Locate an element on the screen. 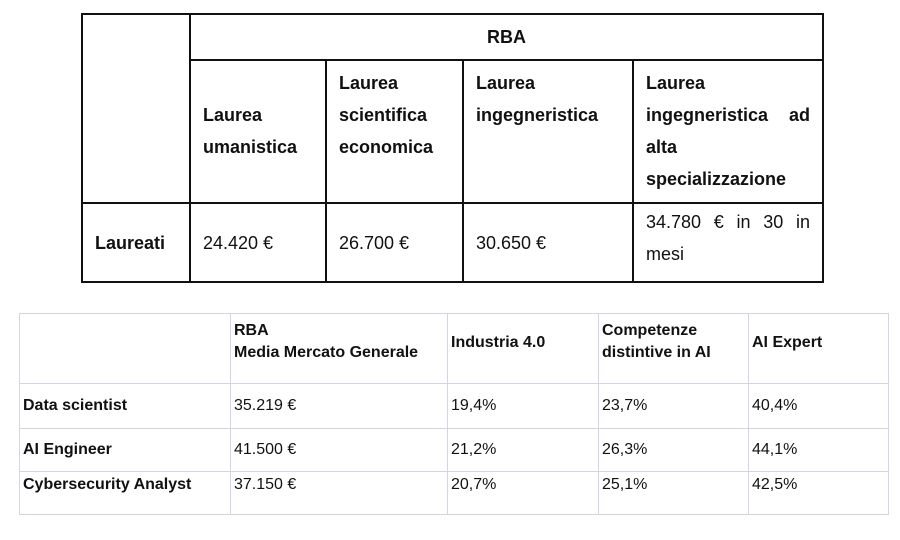 The image size is (900, 540). table-cell: 35.219 € is located at coordinates (339, 406).